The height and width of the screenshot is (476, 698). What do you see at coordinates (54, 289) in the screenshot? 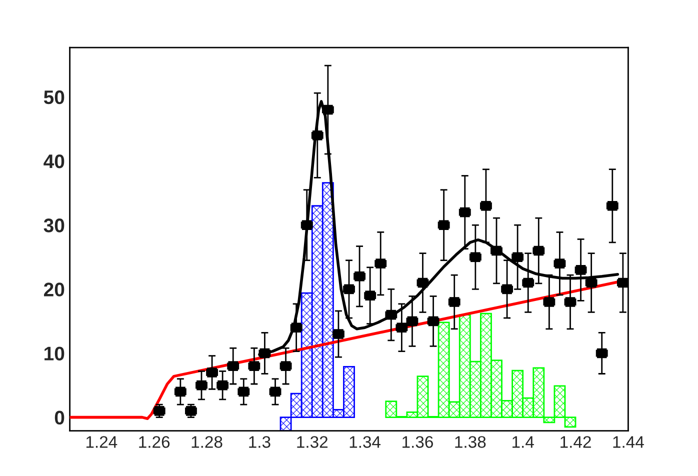
I see `y-tick-label: 20` at bounding box center [54, 289].